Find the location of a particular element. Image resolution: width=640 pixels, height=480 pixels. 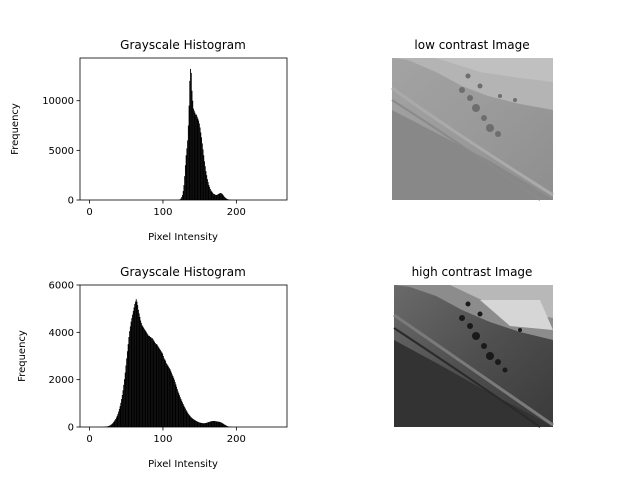

histogram-1-bars is located at coordinates (205, 134).